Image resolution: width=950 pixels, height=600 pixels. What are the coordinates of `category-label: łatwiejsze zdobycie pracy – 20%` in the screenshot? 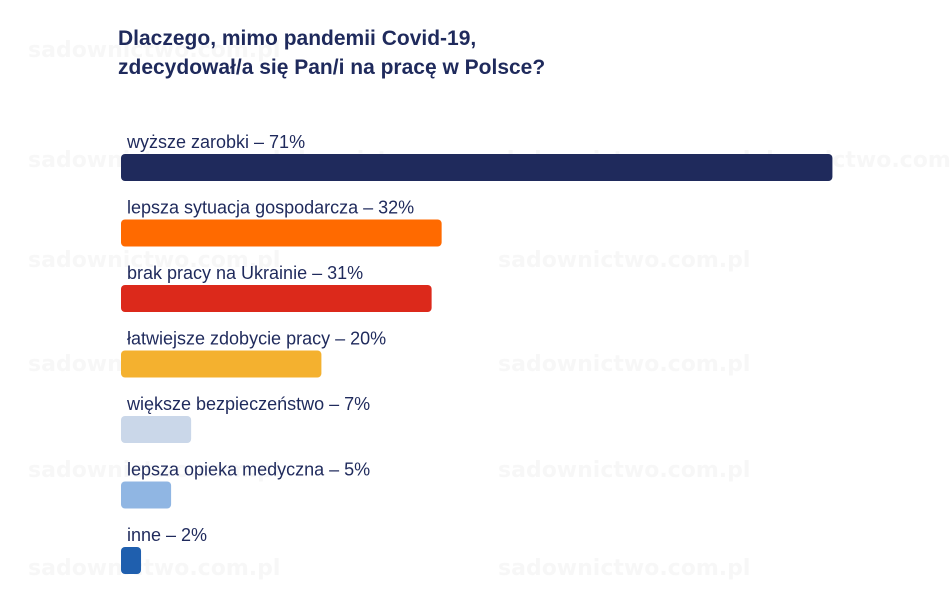 It's located at (256, 339).